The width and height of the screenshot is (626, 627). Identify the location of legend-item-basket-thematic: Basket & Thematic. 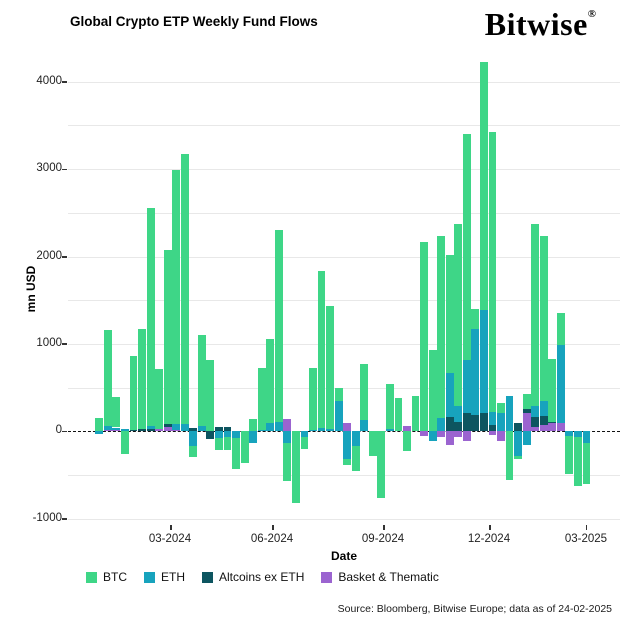
(380, 577).